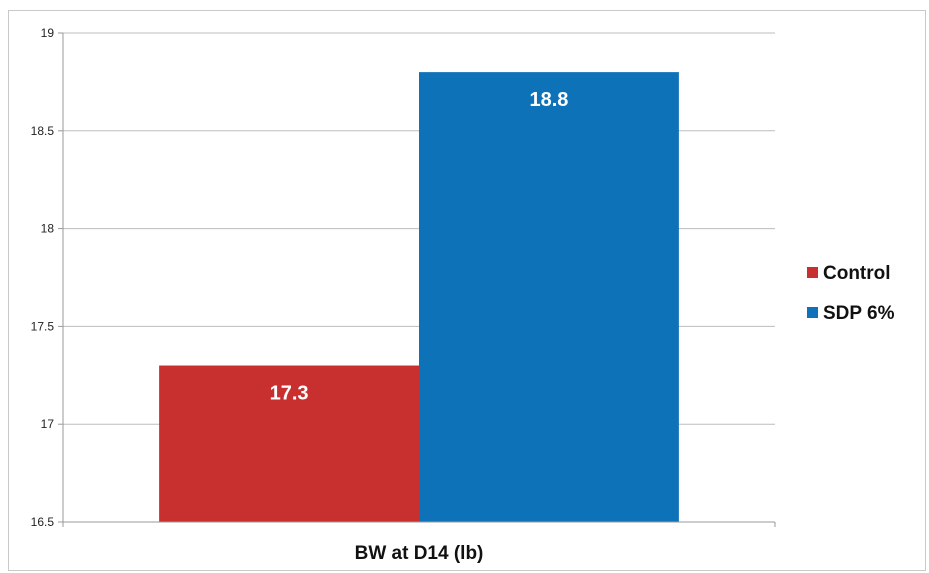 This screenshot has height=573, width=929. What do you see at coordinates (48, 229) in the screenshot?
I see `y-tick-label: 18` at bounding box center [48, 229].